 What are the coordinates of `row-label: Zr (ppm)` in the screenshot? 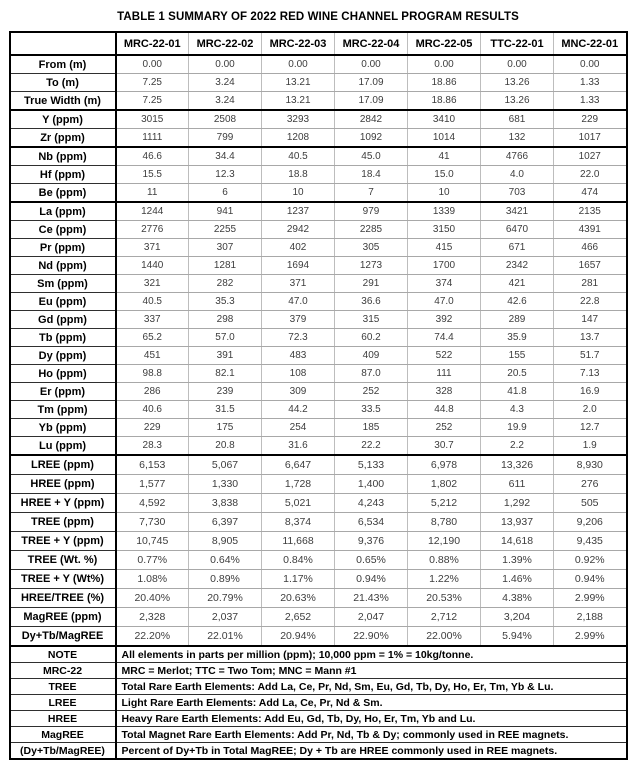 It's located at (63, 138).